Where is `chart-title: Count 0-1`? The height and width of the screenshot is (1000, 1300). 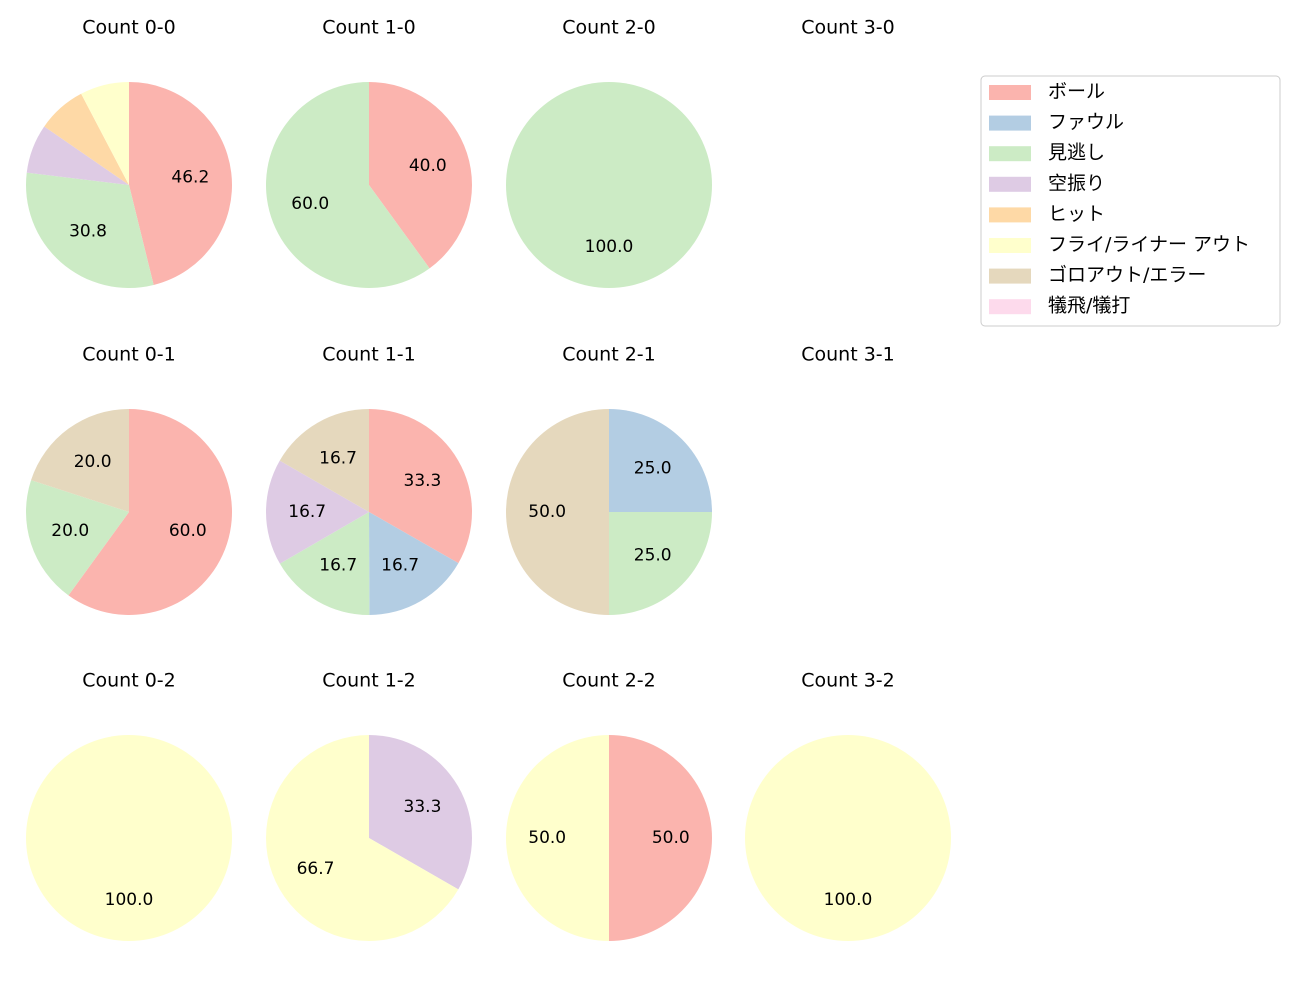 chart-title: Count 0-1 is located at coordinates (129, 355).